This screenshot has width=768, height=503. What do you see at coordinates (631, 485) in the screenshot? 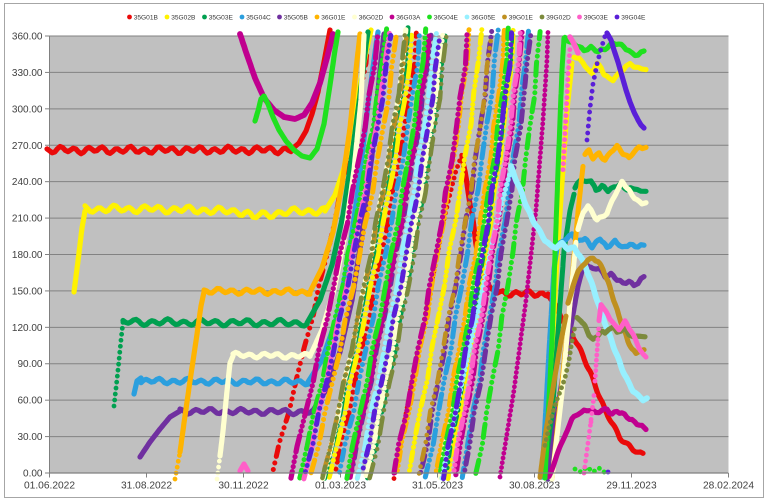
I see `svg-text: 29.11.2023` at bounding box center [631, 485].